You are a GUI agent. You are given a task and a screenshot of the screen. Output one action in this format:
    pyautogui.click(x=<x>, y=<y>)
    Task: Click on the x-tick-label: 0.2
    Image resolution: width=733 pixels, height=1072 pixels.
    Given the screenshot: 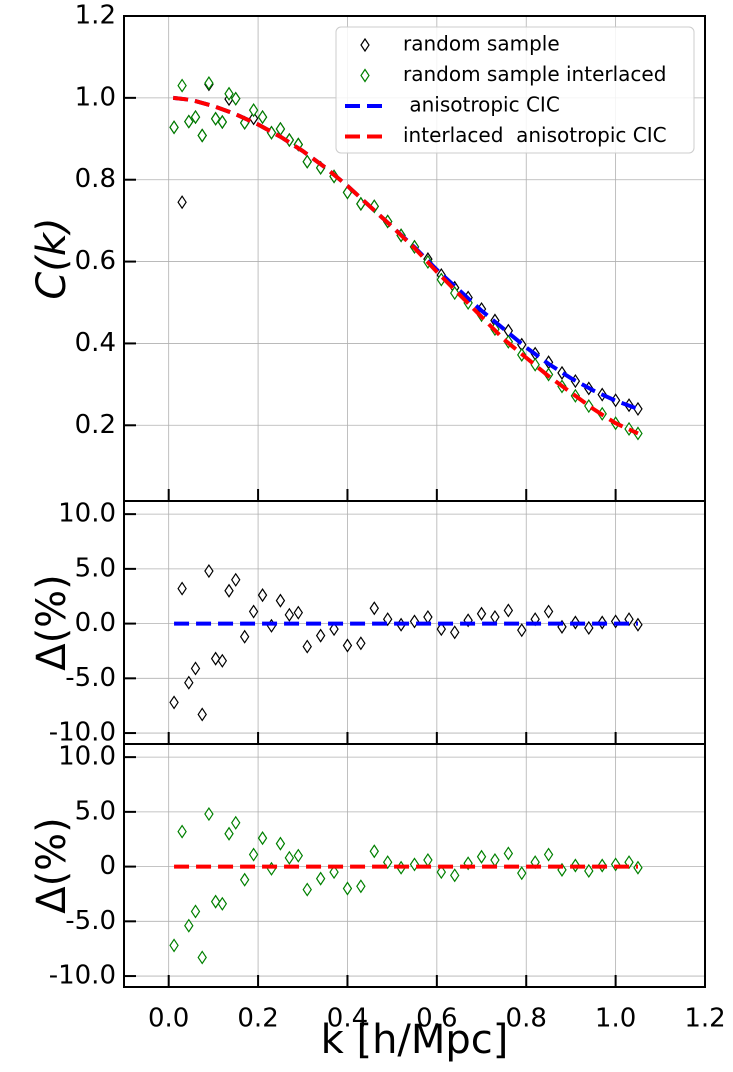 What is the action you would take?
    pyautogui.click(x=257, y=1019)
    